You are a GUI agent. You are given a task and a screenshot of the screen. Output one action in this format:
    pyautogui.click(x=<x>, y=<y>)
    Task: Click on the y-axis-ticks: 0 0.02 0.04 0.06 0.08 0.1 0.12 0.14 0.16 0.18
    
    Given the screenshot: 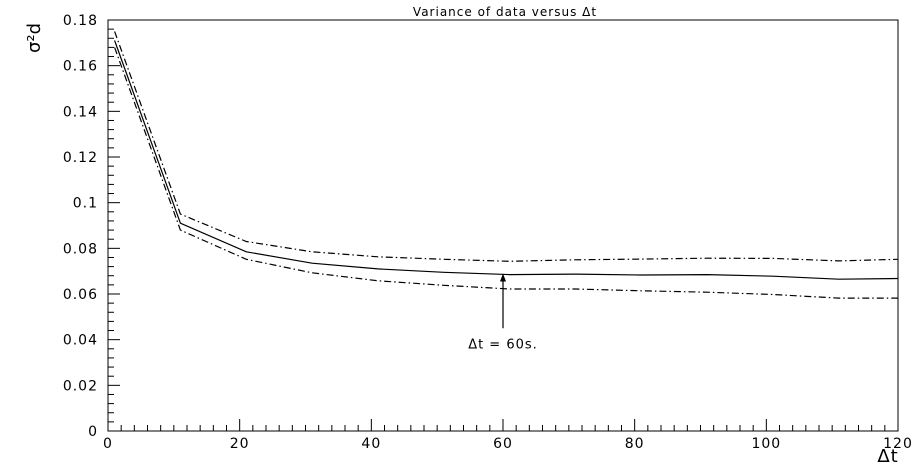 What is the action you would take?
    pyautogui.click(x=91, y=226)
    